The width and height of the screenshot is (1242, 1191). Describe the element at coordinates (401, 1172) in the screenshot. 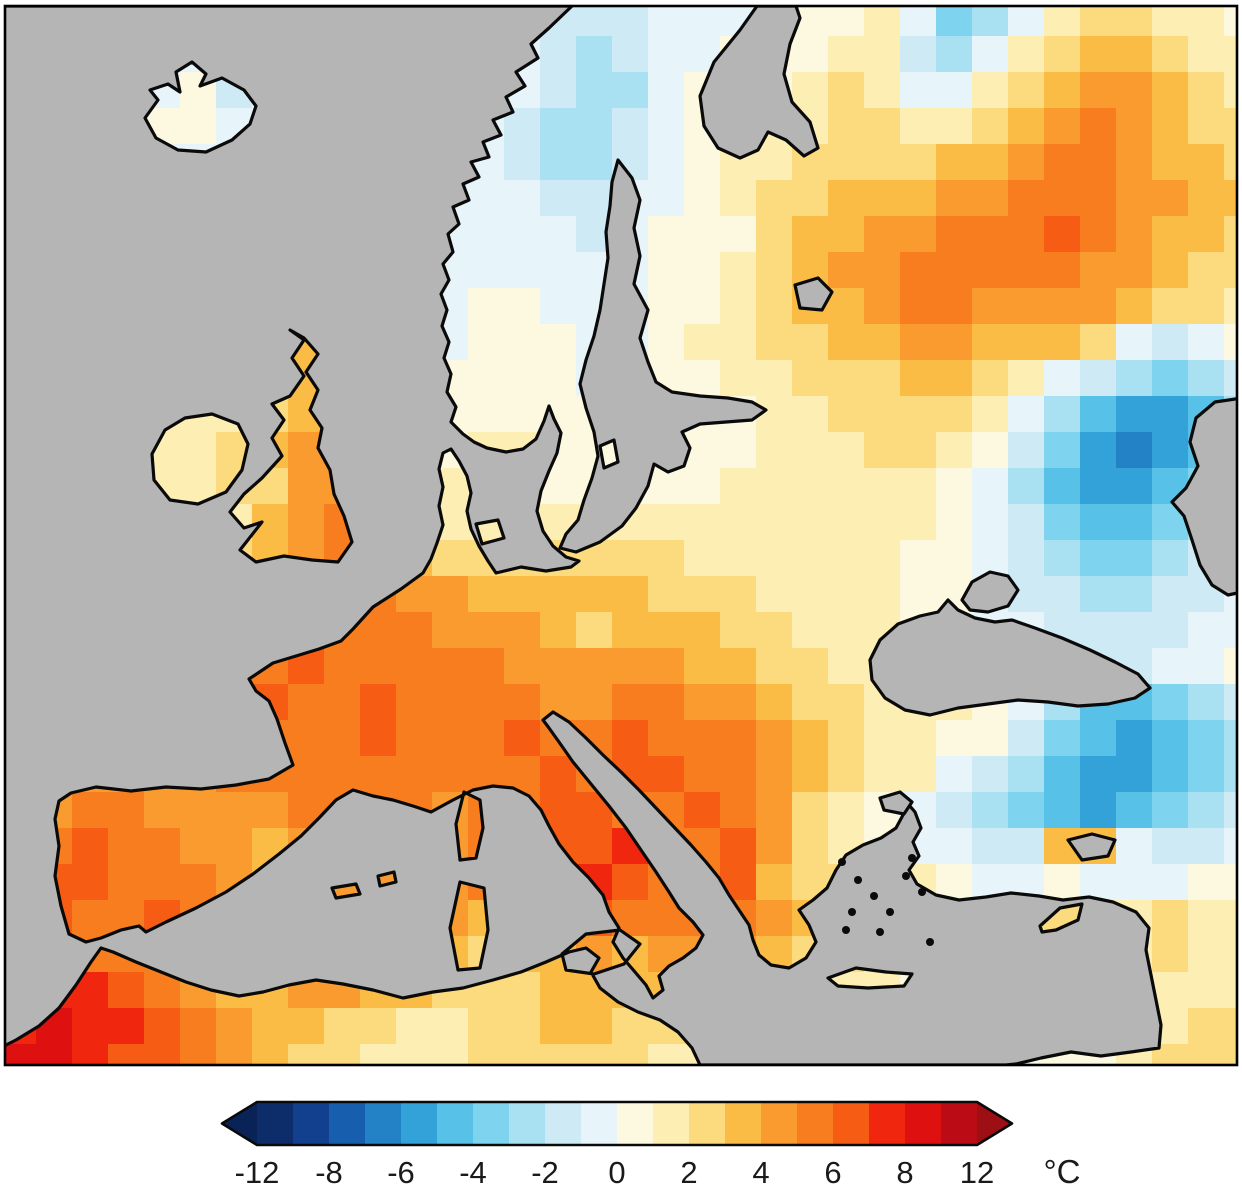

I see `colorbar-tick-label: -6` at that location.